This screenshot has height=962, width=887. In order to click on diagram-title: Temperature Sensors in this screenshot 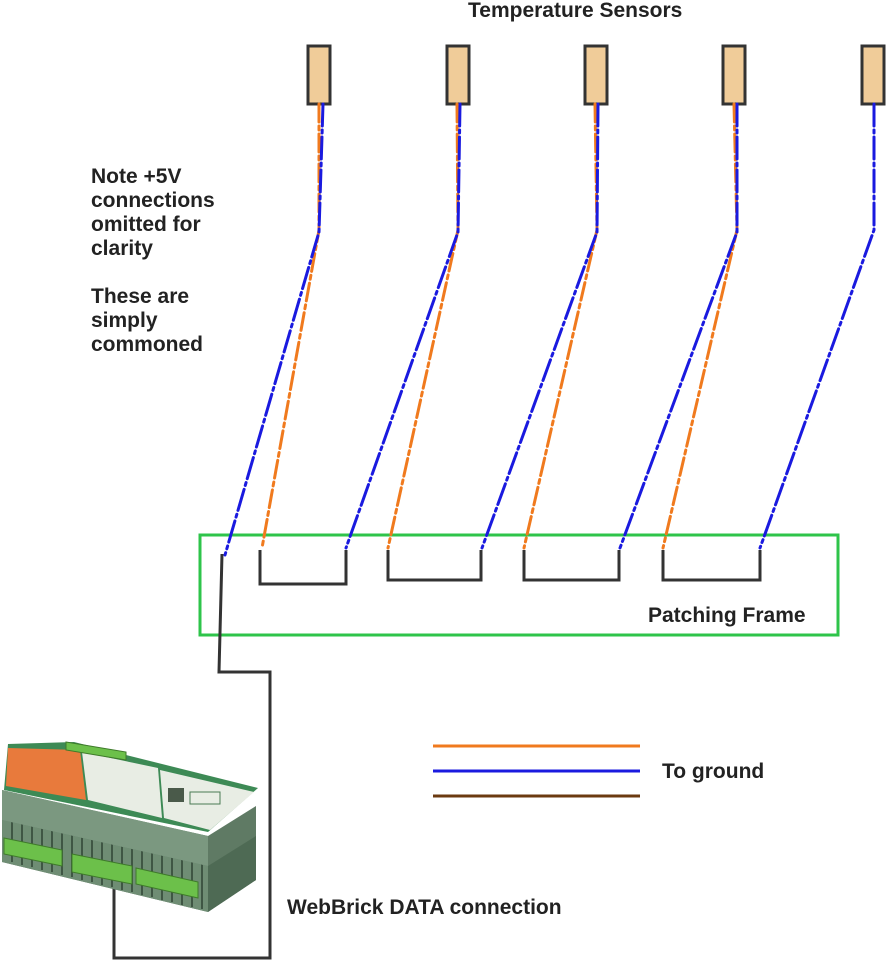, I will do `click(575, 11)`.